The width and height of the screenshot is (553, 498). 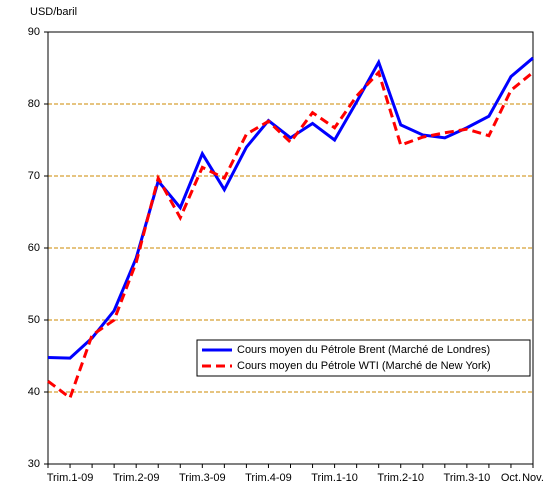 I want to click on y-axis-label: USD/baril, so click(x=53, y=12).